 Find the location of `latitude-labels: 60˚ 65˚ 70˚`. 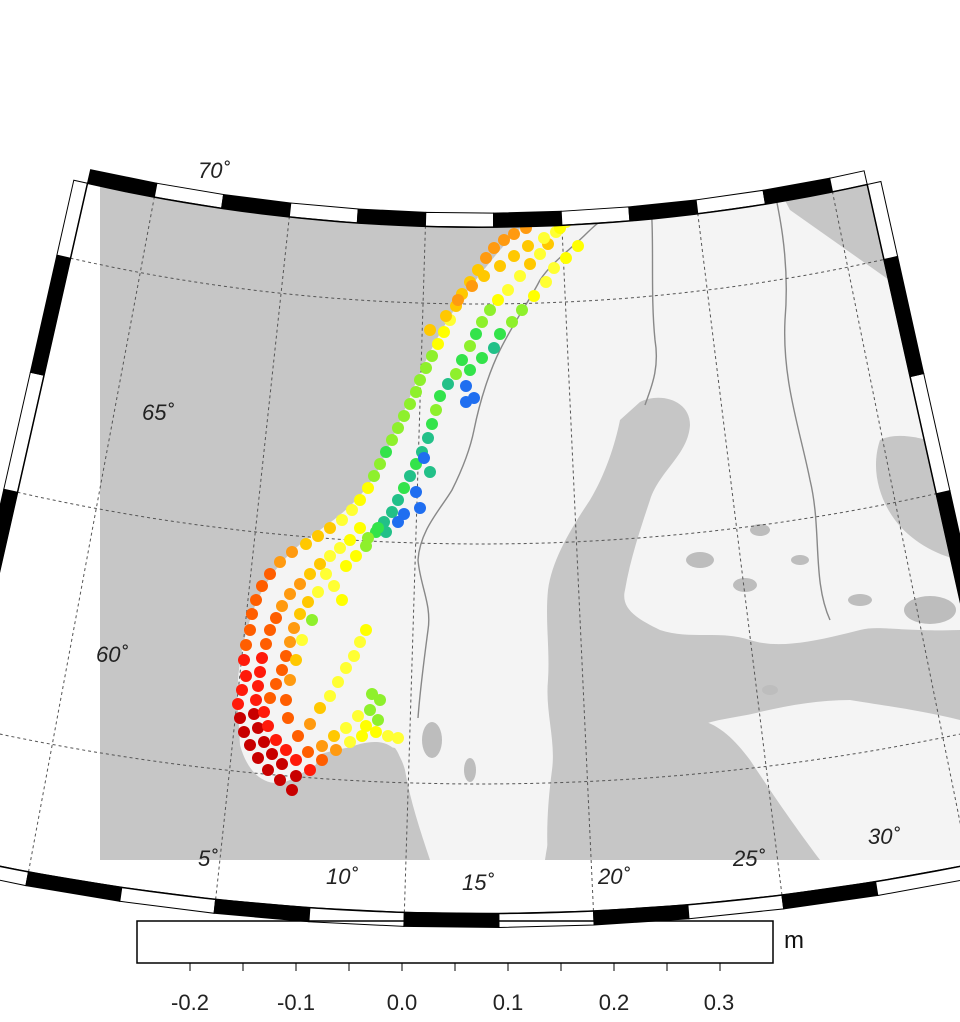

latitude-labels: 60˚ 65˚ 70˚ is located at coordinates (163, 412).